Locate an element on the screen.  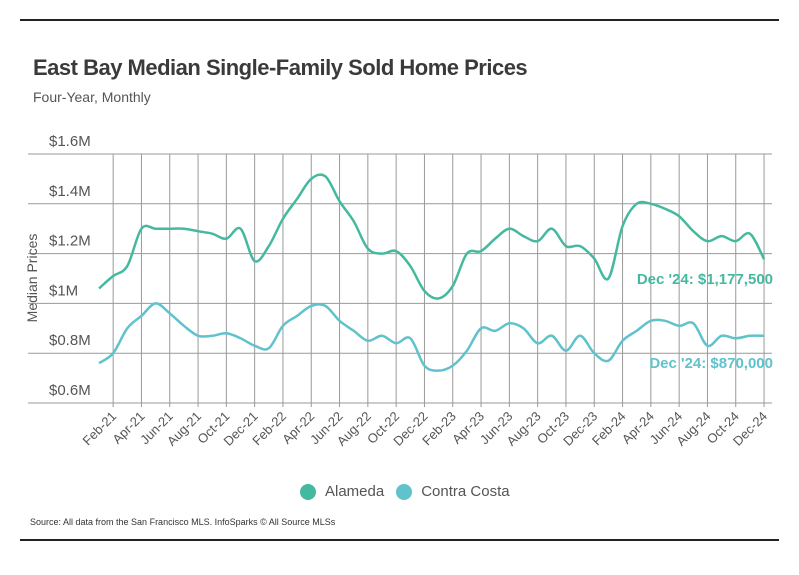
legend-item-alameda: Alameda is located at coordinates (342, 491).